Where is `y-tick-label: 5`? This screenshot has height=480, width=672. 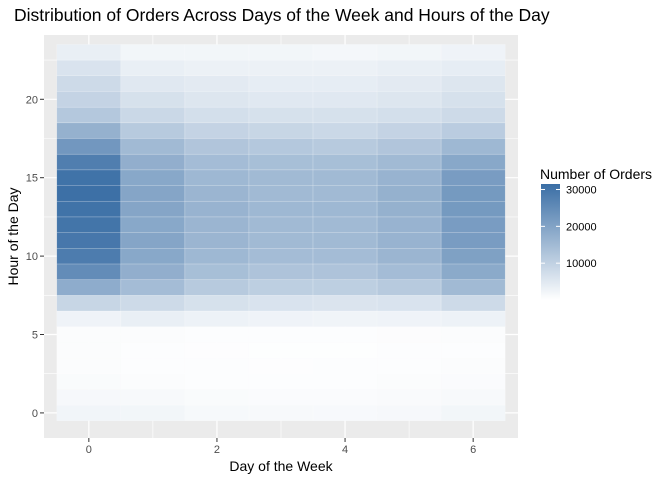 y-tick-label: 5 is located at coordinates (35, 336).